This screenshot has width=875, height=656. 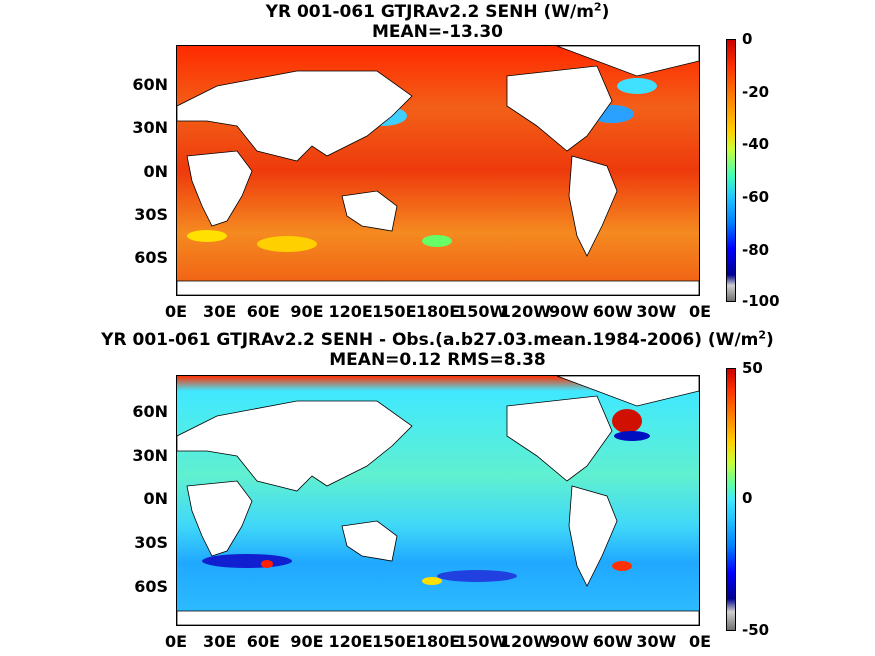 I want to click on panel2-lon-label: 180E, so click(x=438, y=641).